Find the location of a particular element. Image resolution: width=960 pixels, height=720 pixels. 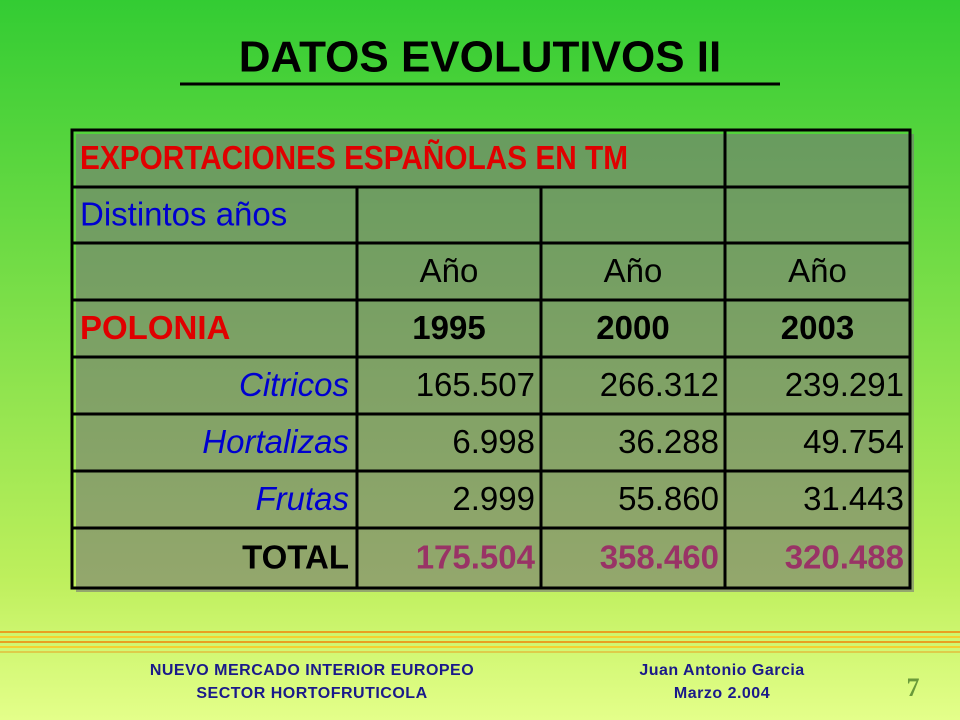

cell-value: 165.507 is located at coordinates (475, 384).